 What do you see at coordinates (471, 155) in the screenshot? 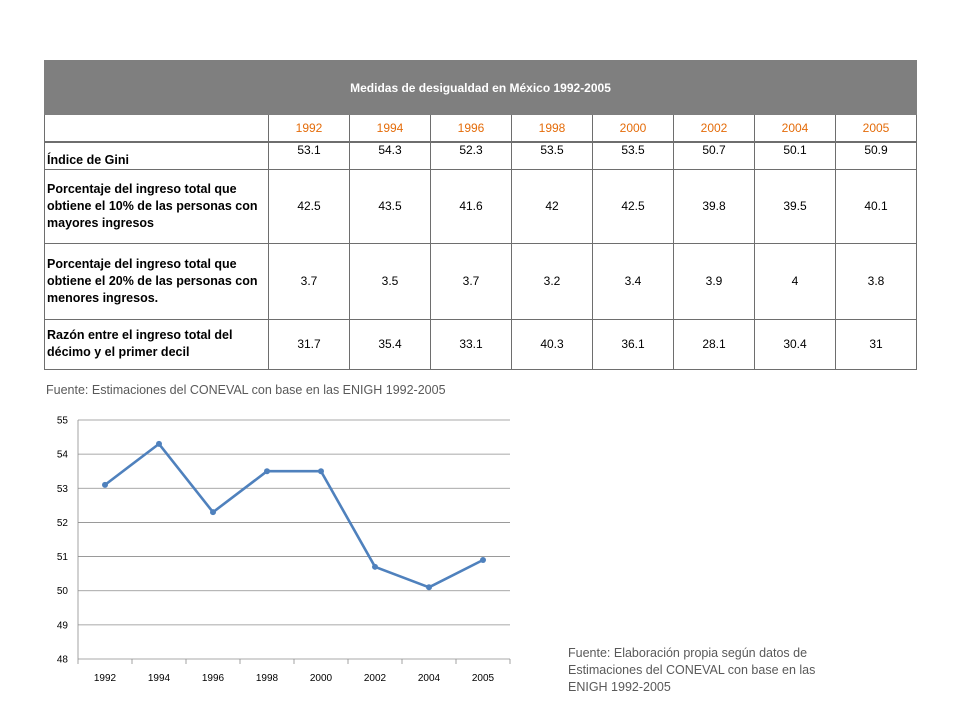
I see `table-cell: 52.3` at bounding box center [471, 155].